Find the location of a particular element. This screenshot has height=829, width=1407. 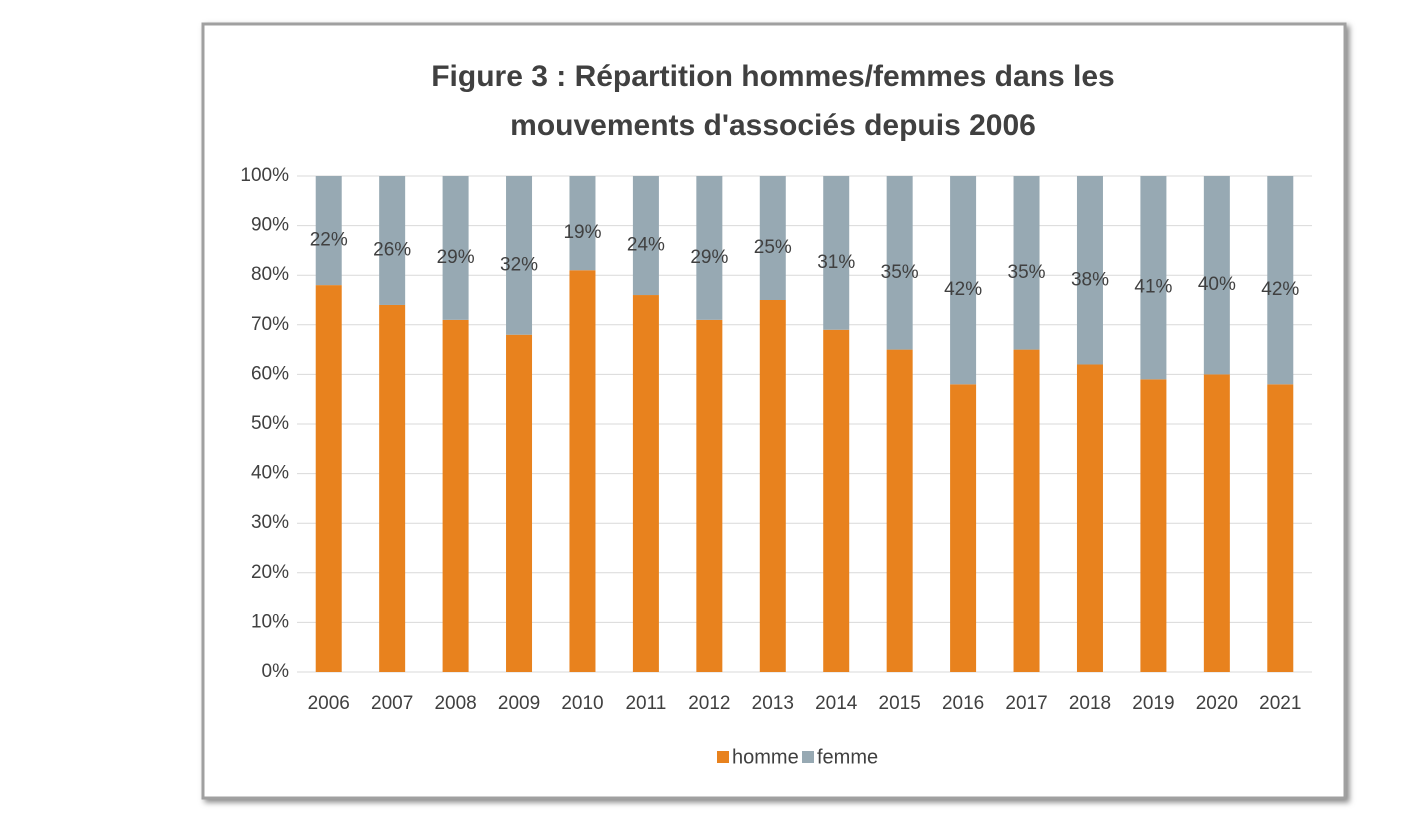

x-tick-label: 2018 is located at coordinates (1090, 703).